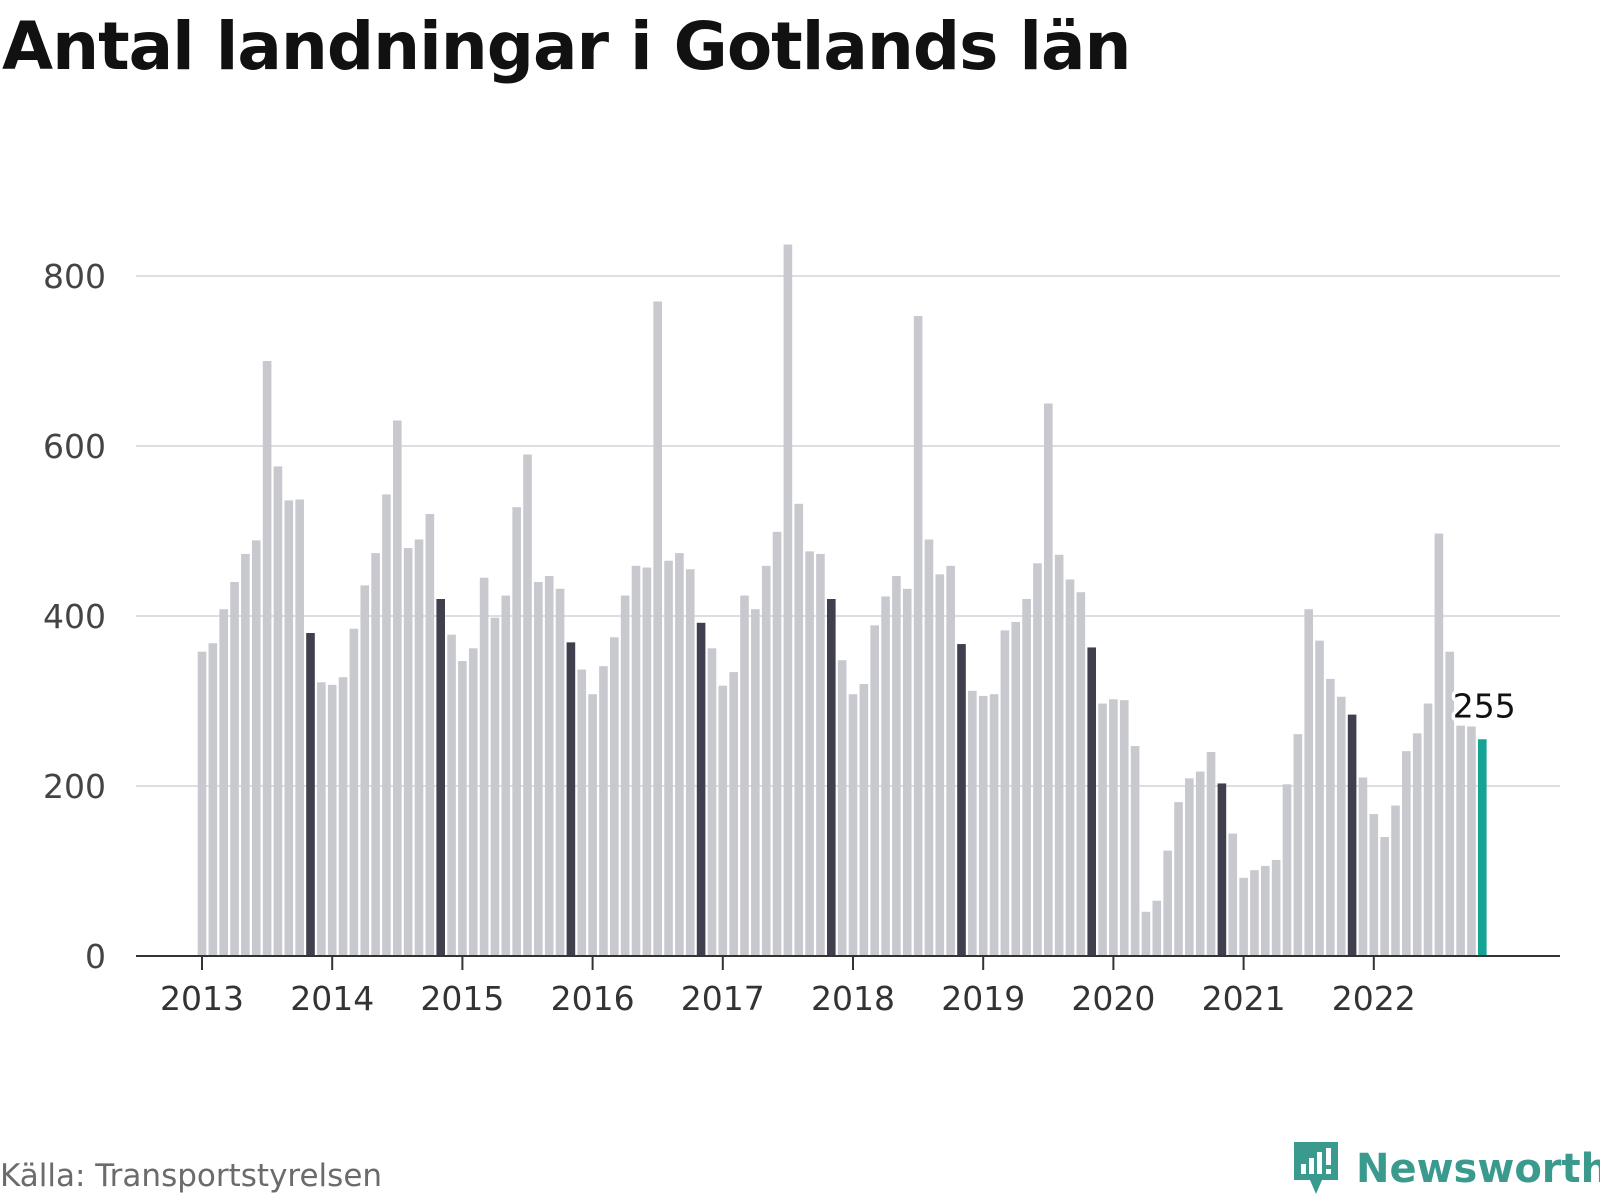  What do you see at coordinates (191, 1176) in the screenshot?
I see `source-note: Källa: Transportstyrelsen` at bounding box center [191, 1176].